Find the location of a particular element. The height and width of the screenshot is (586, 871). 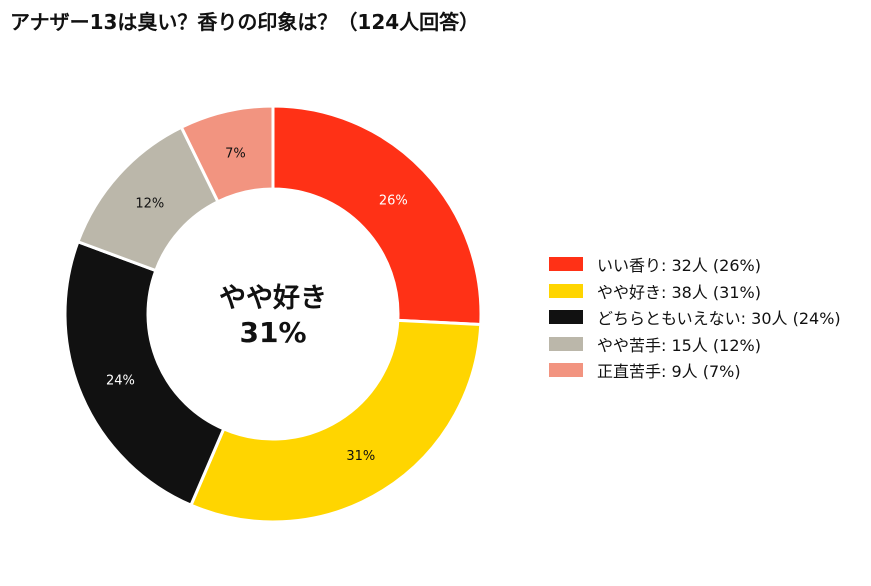

slice-percent-label: 12% is located at coordinates (149, 204).